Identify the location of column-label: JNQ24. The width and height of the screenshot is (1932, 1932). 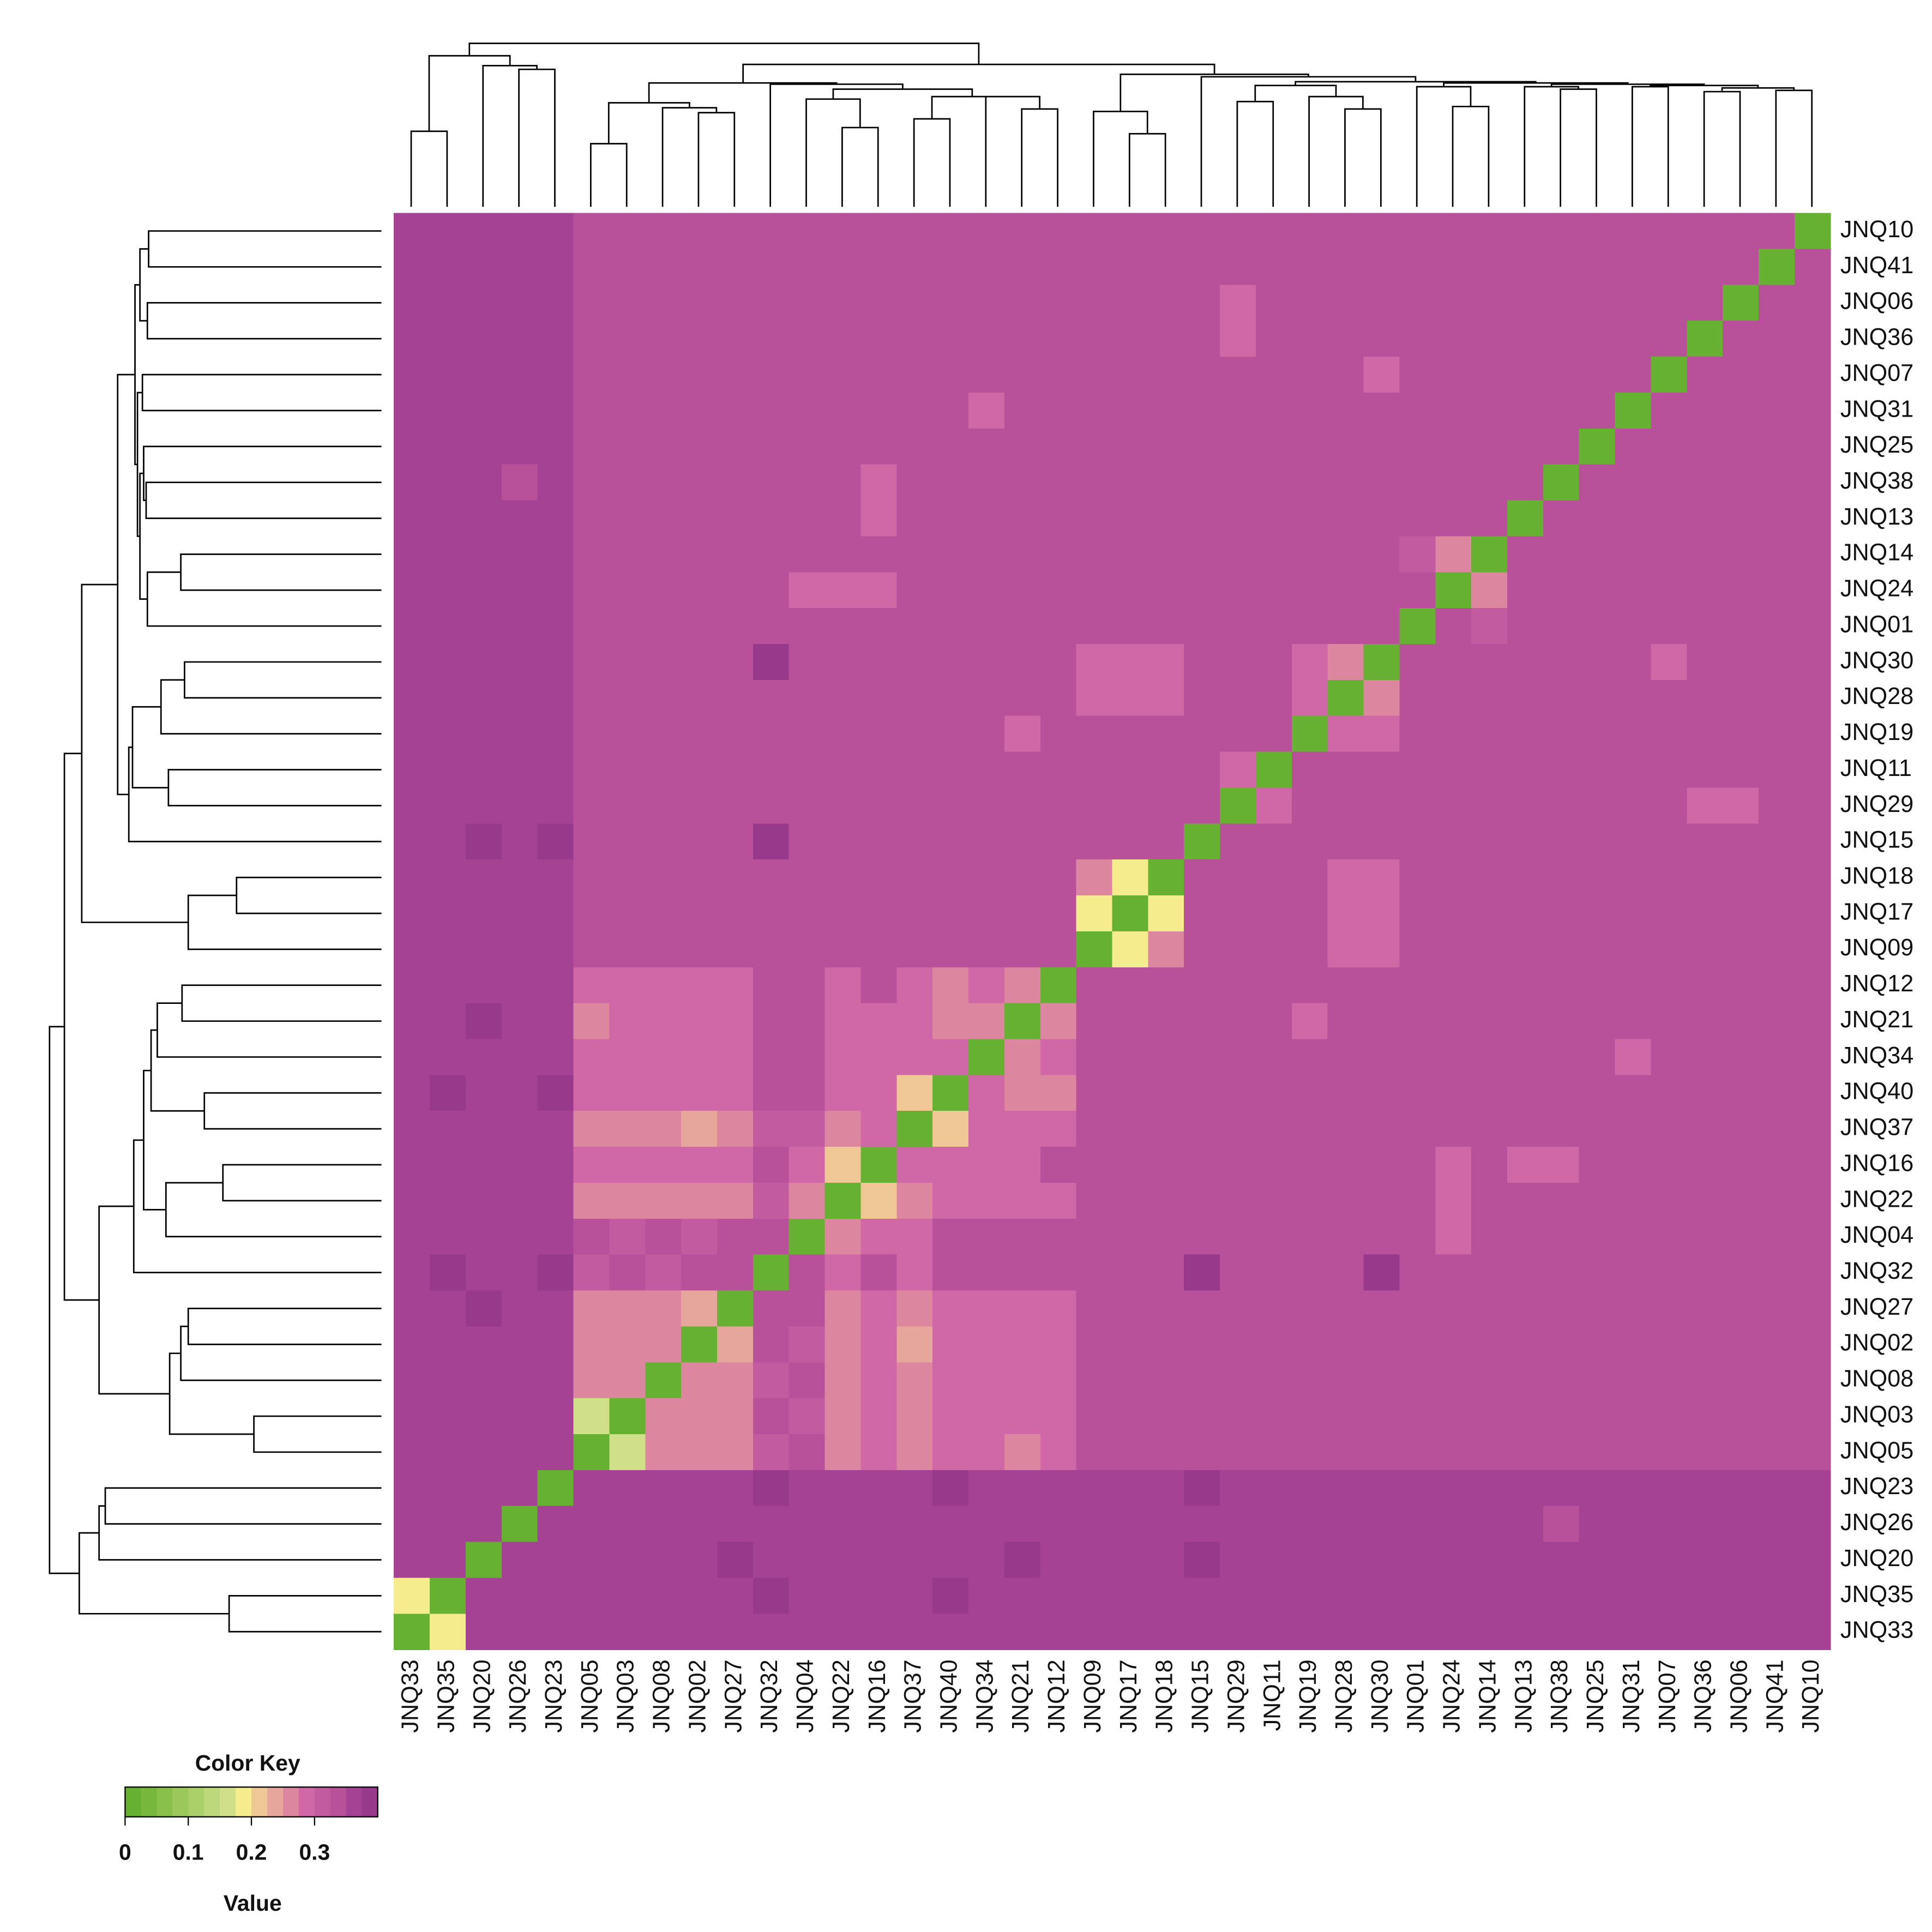
(1452, 1695).